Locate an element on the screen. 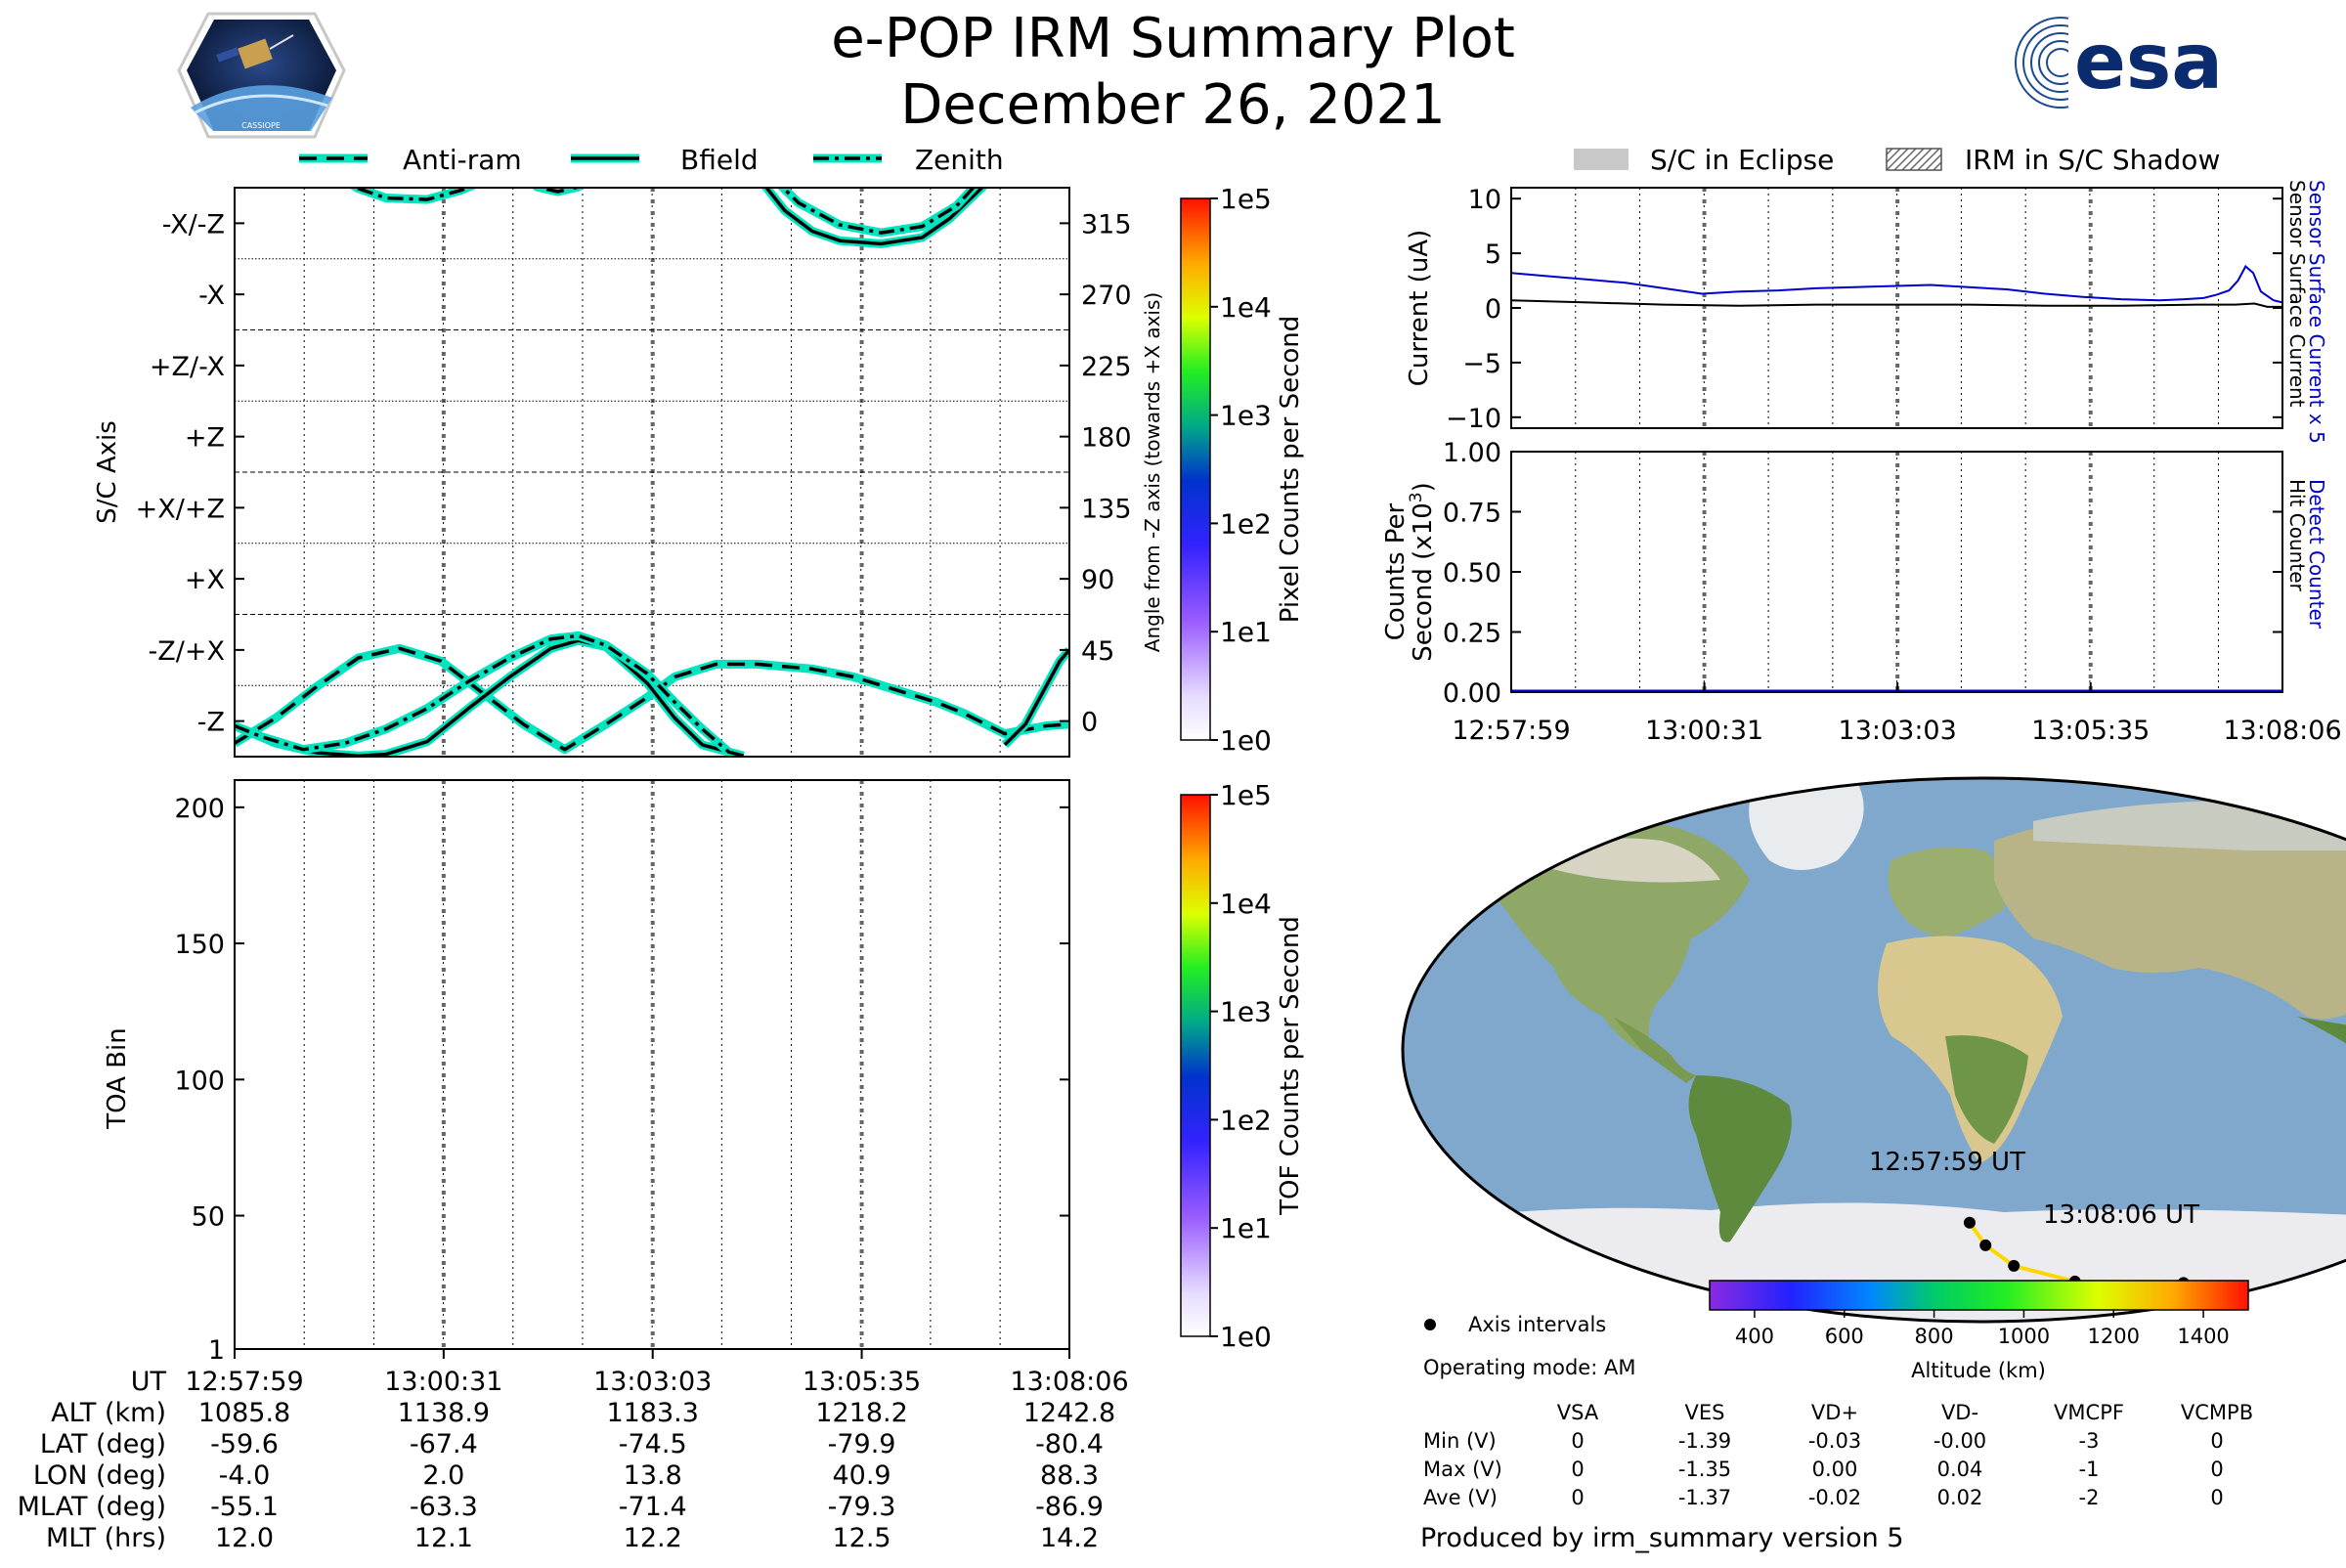 This screenshot has width=2346, height=1568. toa-tick-label: 100 is located at coordinates (199, 1081).